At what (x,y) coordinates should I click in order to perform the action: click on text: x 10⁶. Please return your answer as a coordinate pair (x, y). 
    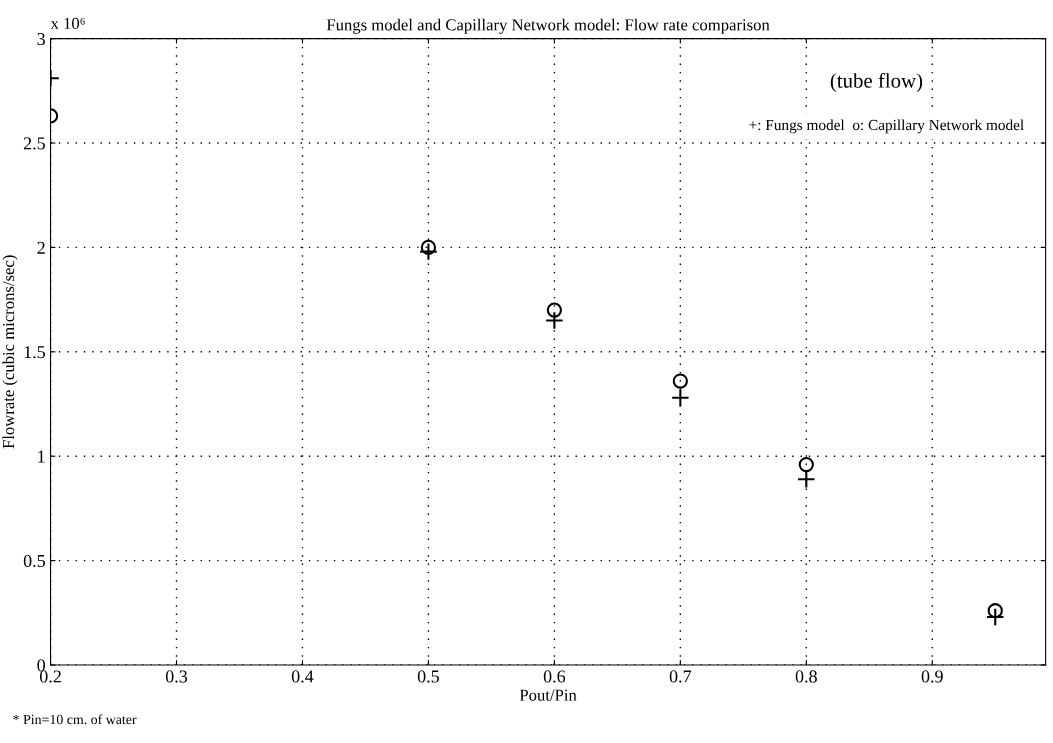
    Looking at the image, I should click on (67, 23).